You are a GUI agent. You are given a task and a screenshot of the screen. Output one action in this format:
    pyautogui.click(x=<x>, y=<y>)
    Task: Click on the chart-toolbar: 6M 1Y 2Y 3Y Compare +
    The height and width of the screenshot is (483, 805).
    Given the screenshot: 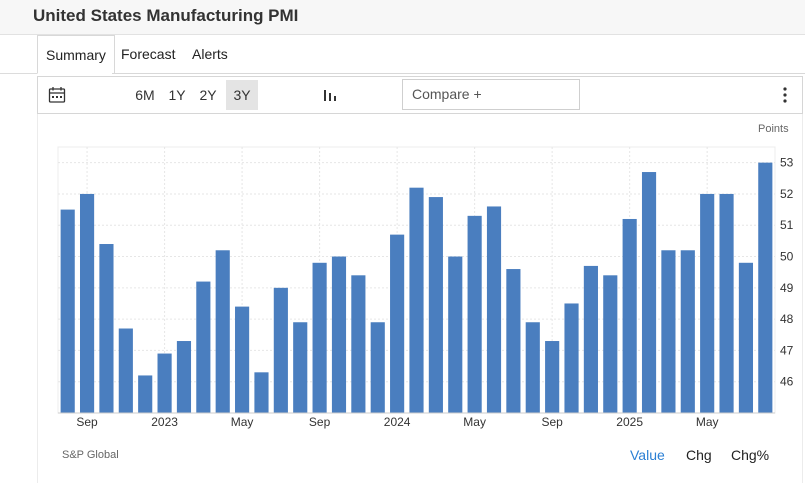 What is the action you would take?
    pyautogui.click(x=420, y=95)
    